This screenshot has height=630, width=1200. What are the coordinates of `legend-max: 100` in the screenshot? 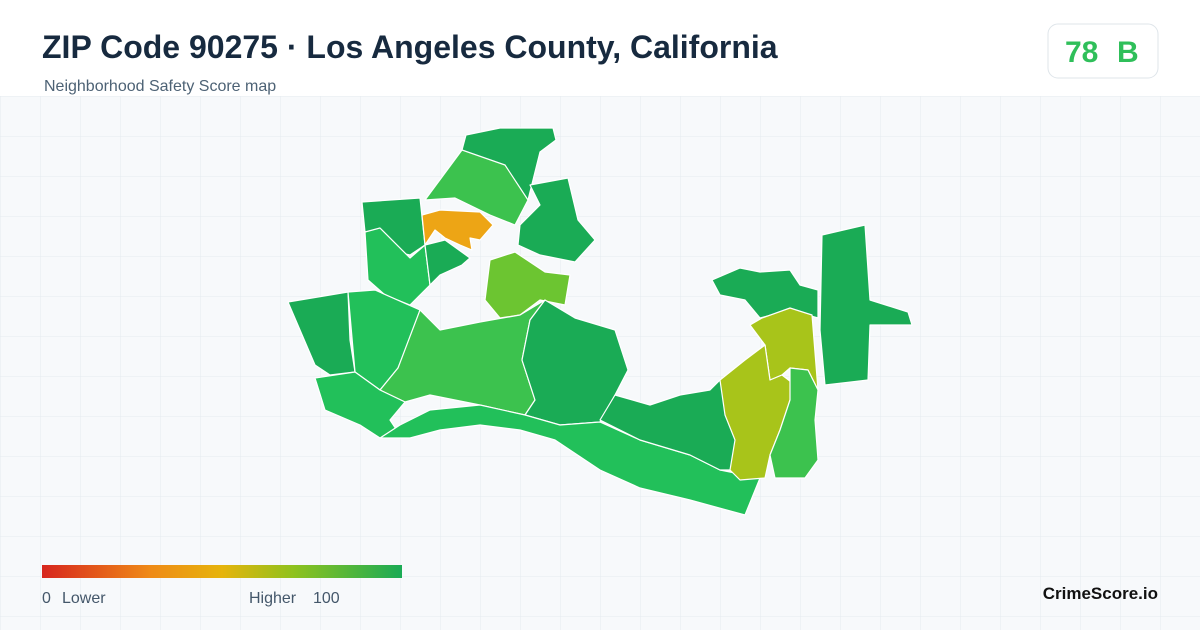 It's located at (326, 598).